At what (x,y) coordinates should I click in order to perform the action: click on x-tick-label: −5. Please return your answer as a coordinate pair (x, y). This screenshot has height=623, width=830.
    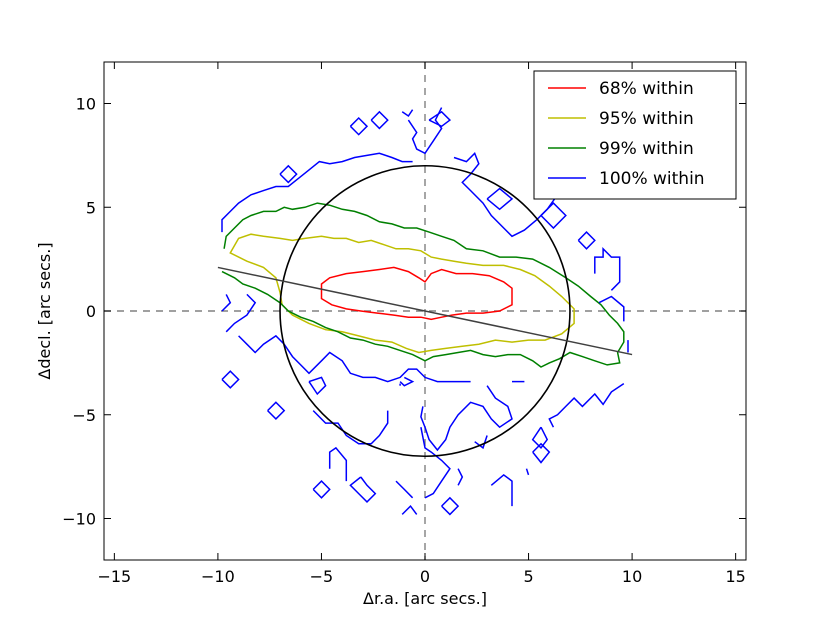
    Looking at the image, I should click on (322, 576).